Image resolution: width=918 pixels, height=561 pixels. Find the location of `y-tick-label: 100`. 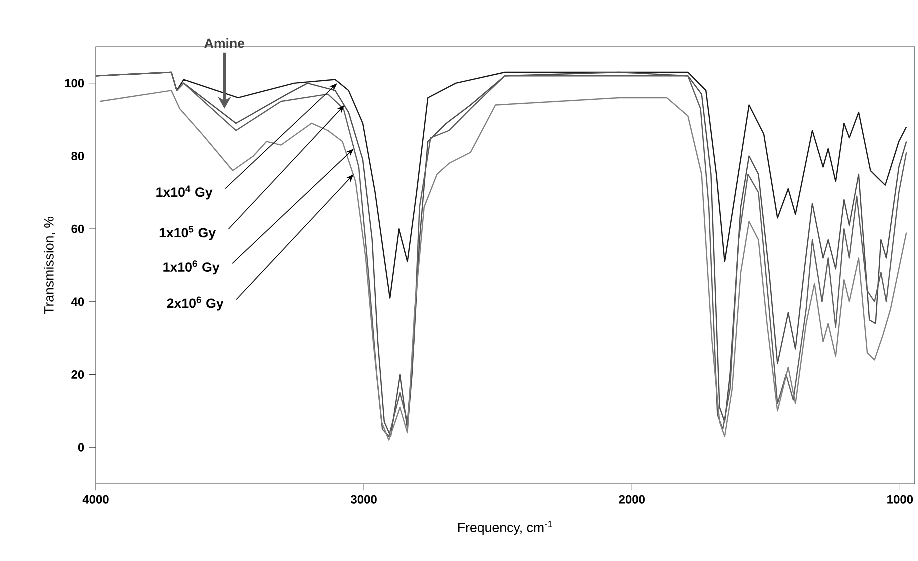

y-tick-label: 100 is located at coordinates (74, 83).